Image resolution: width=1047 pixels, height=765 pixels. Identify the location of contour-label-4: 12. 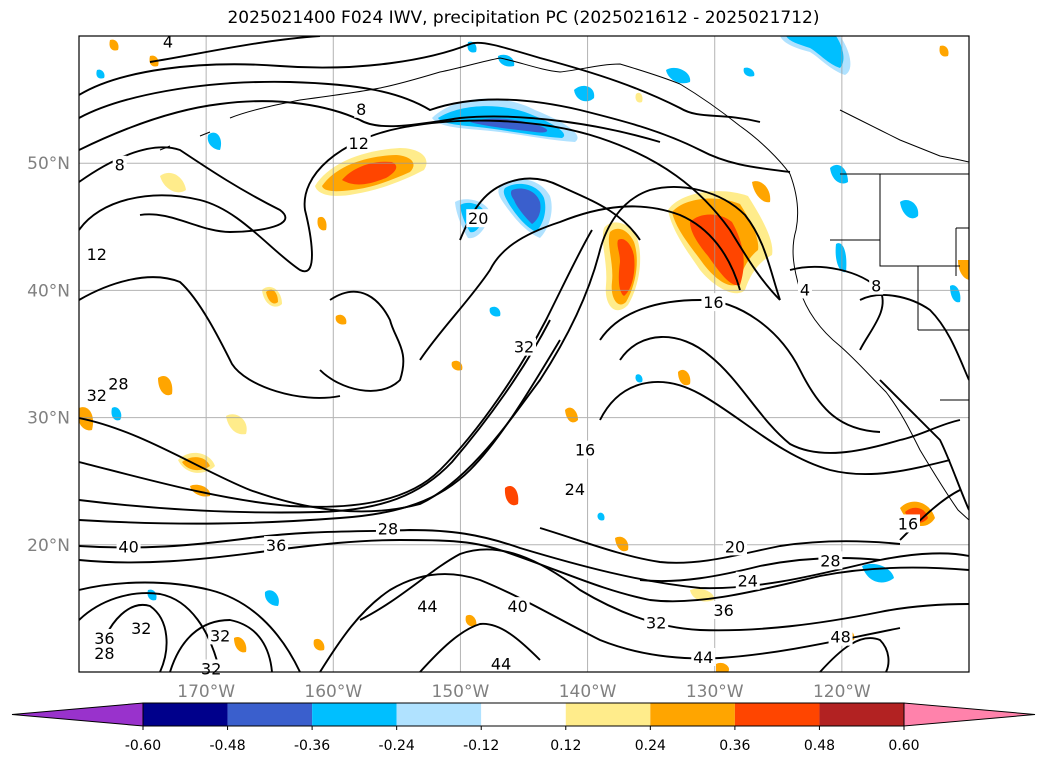
(97, 254).